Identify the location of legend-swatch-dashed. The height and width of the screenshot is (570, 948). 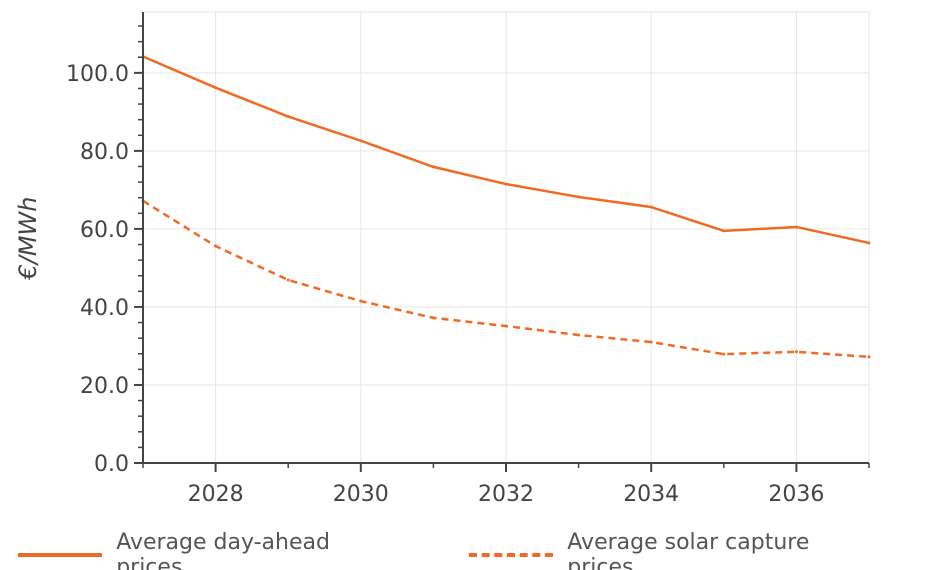
(511, 555).